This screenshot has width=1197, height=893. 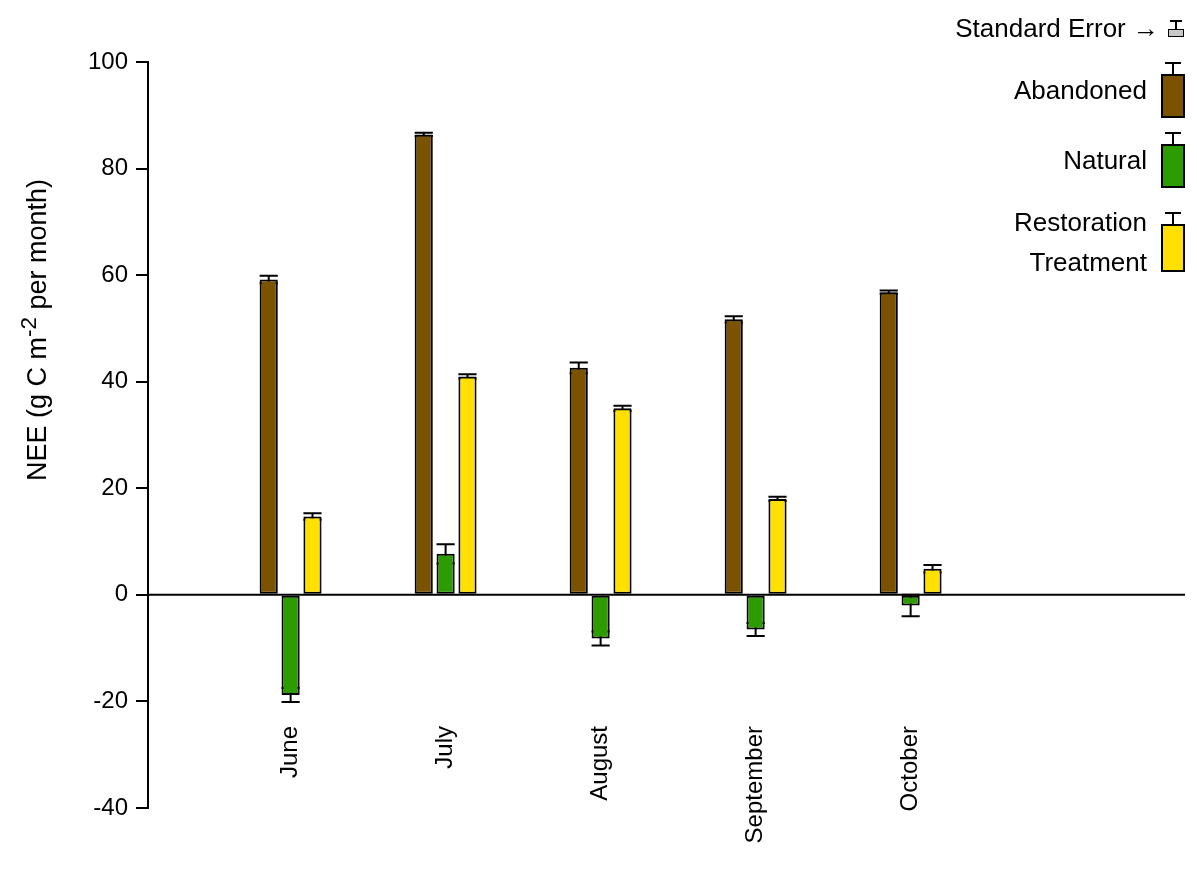 I want to click on text: Standard Error →, so click(x=1057, y=28).